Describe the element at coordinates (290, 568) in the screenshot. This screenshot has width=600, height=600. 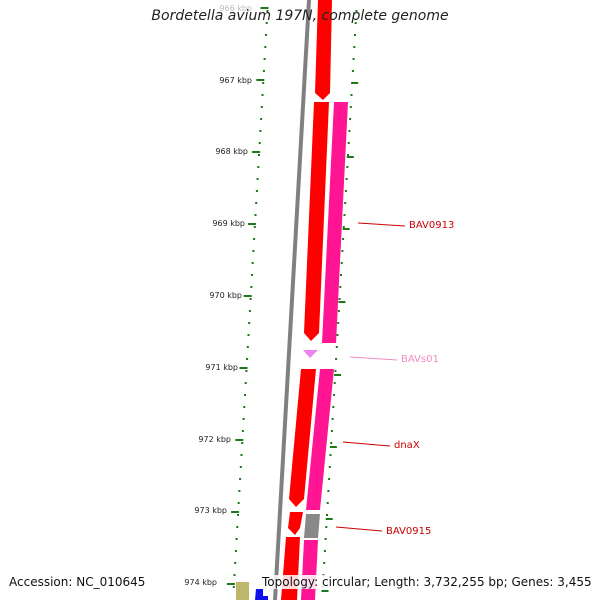
I see `cds-feature-bottom` at that location.